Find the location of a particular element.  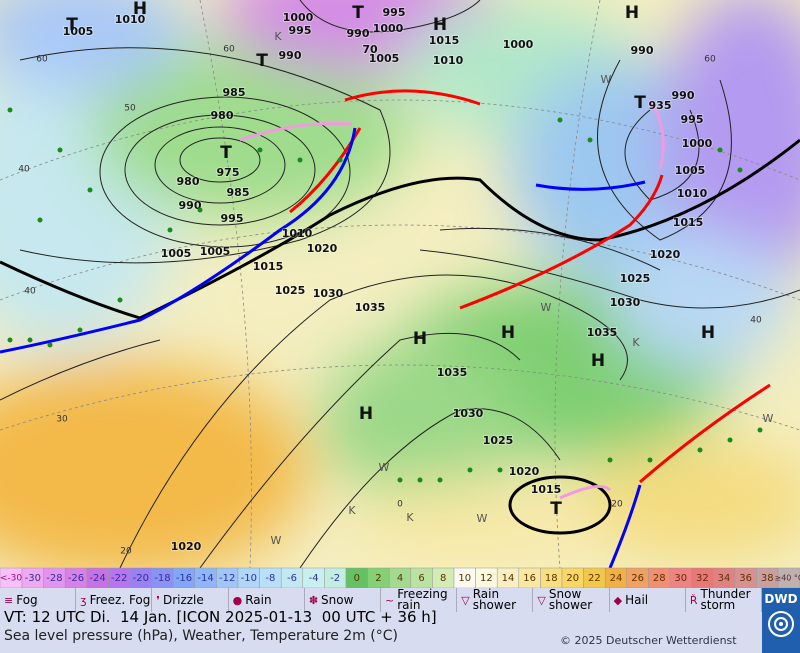

legend-item: ~ Freezing rain is located at coordinates (419, 599).